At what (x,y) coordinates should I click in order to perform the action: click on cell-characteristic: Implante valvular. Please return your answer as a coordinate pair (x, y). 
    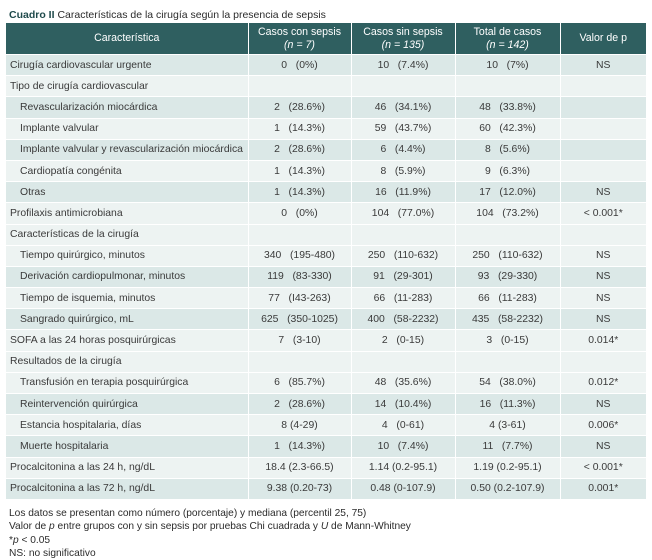
    Looking at the image, I should click on (127, 128).